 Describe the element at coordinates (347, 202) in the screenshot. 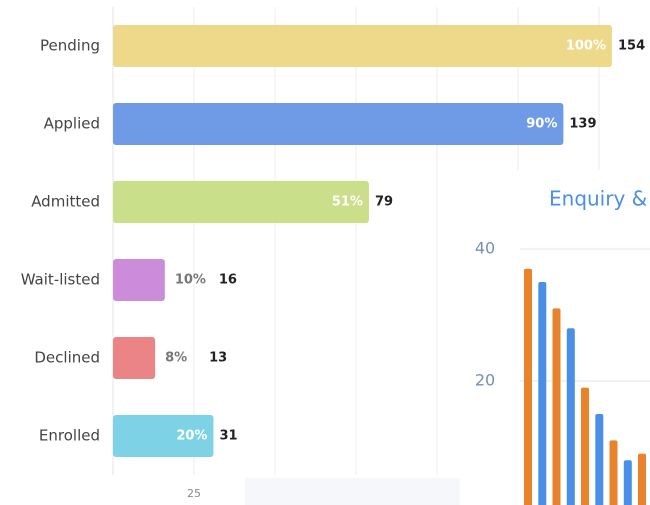

I see `percent-label: 51%` at that location.